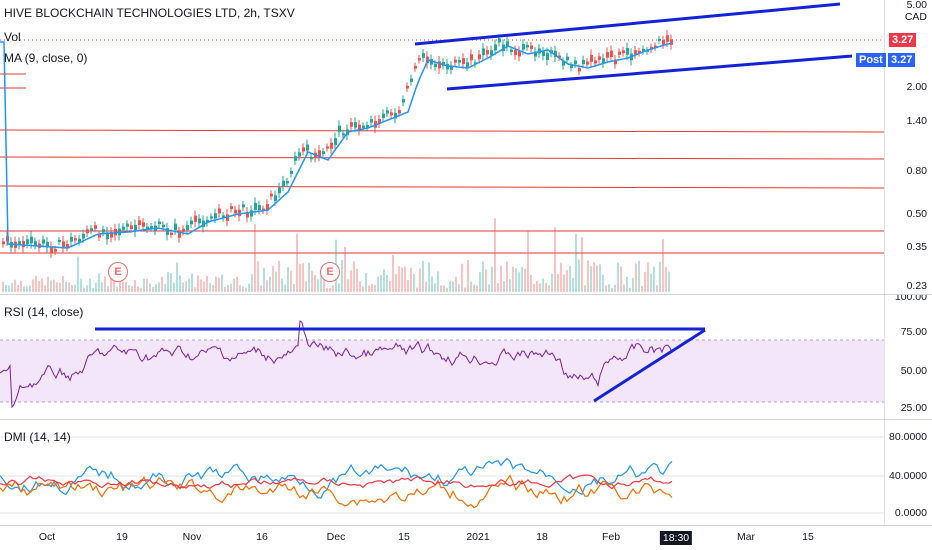  What do you see at coordinates (37, 437) in the screenshot?
I see `dmi-legend: DMI (14, 14)` at bounding box center [37, 437].